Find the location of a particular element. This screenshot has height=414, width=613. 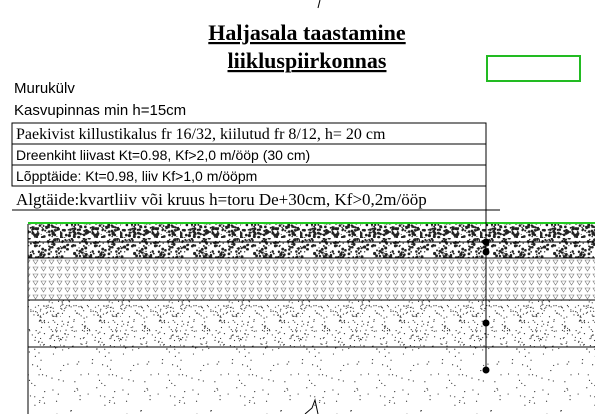

initial-fill-layer is located at coordinates (311, 380).